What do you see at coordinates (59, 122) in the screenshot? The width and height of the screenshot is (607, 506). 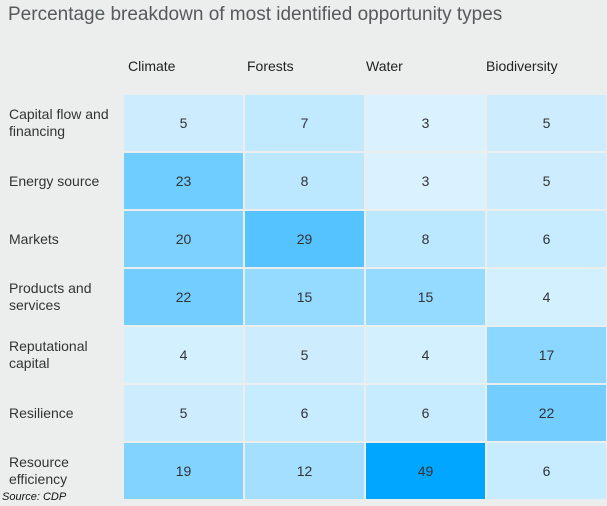 I see `row-label-capital-flow-and-financing: Capital flow and financing` at bounding box center [59, 122].